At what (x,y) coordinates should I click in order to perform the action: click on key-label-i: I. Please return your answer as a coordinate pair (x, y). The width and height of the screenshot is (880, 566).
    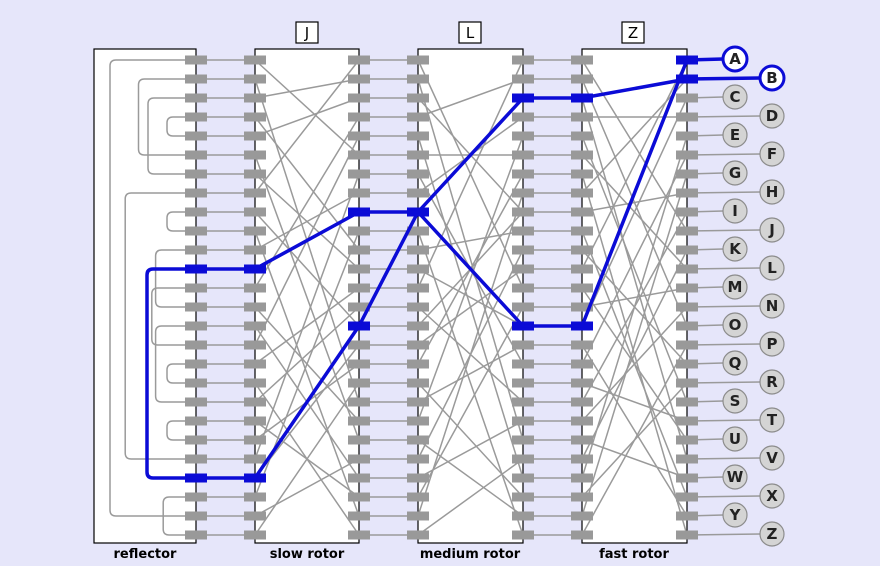
    Looking at the image, I should click on (735, 211).